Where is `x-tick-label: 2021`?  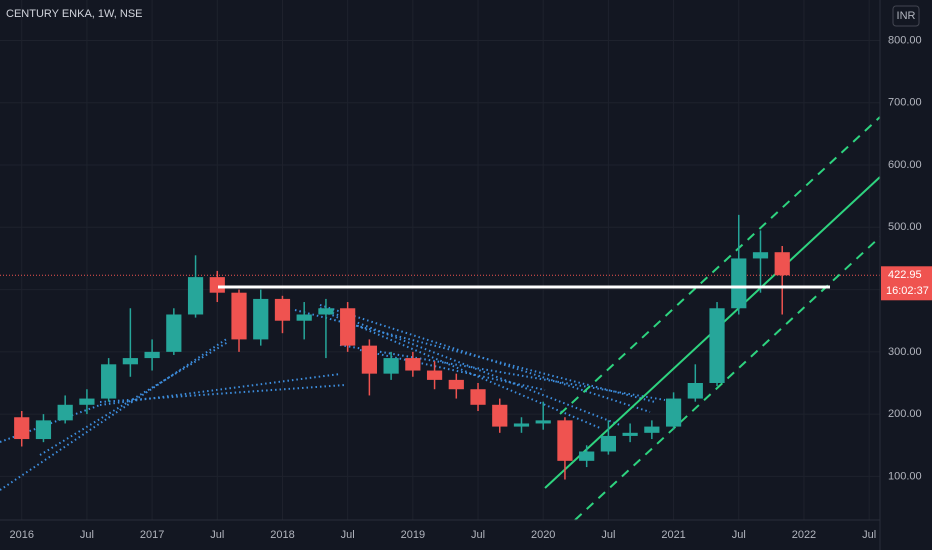
x-tick-label: 2021 is located at coordinates (673, 535).